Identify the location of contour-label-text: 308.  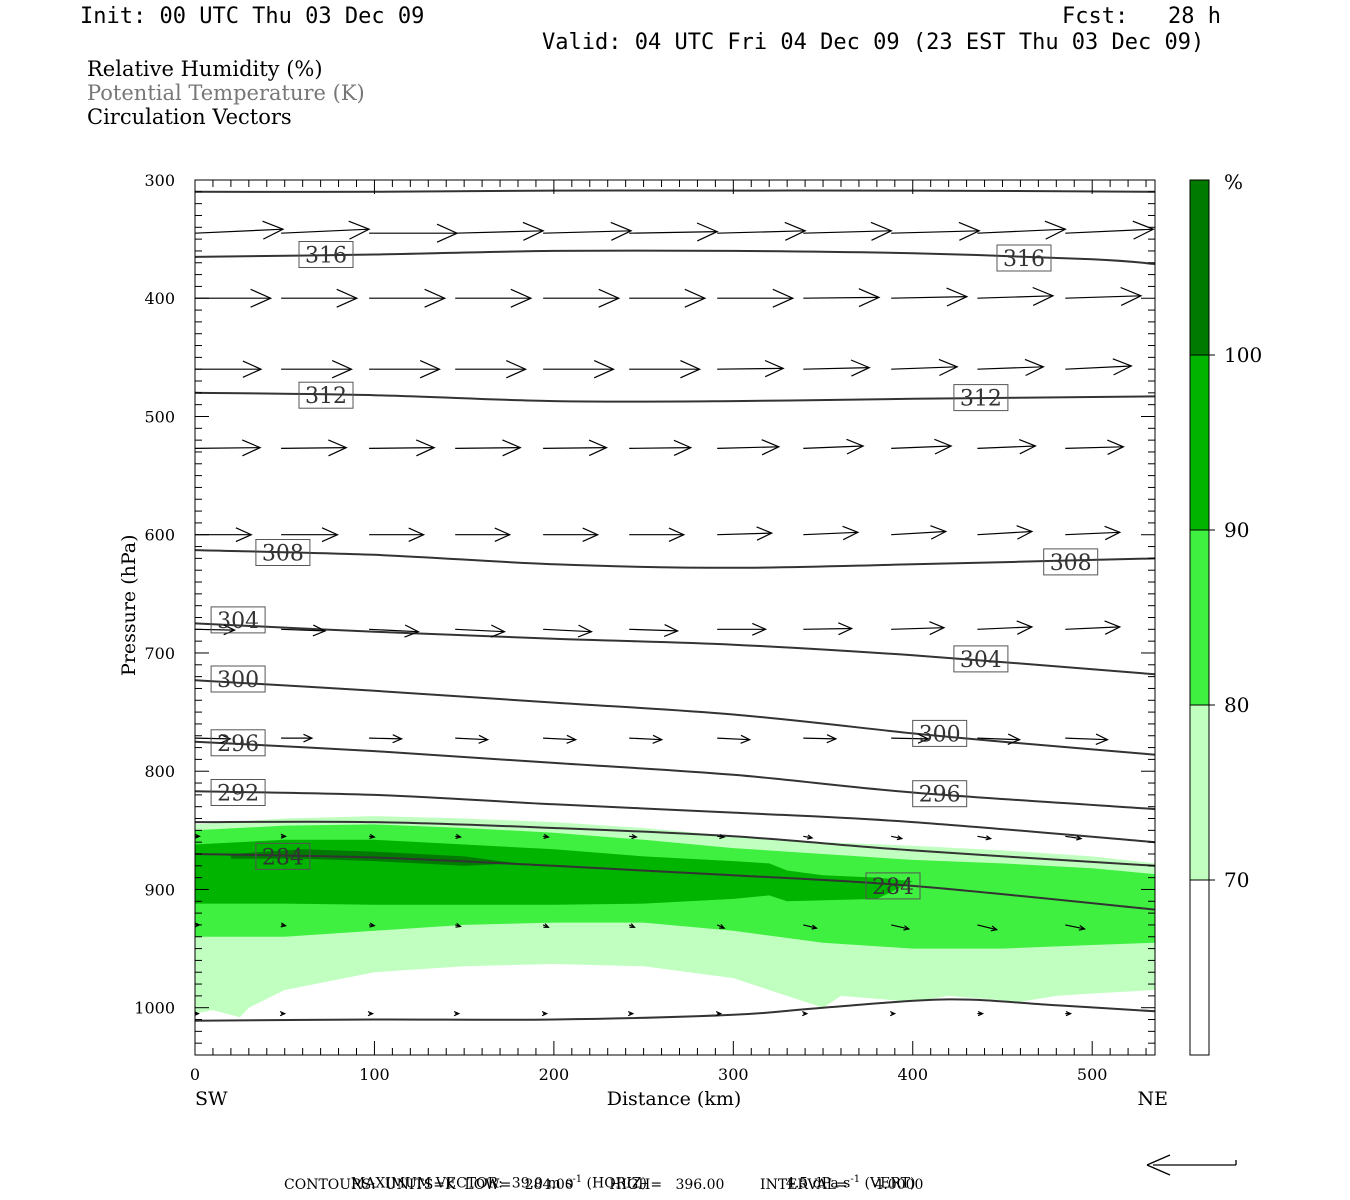
(283, 554).